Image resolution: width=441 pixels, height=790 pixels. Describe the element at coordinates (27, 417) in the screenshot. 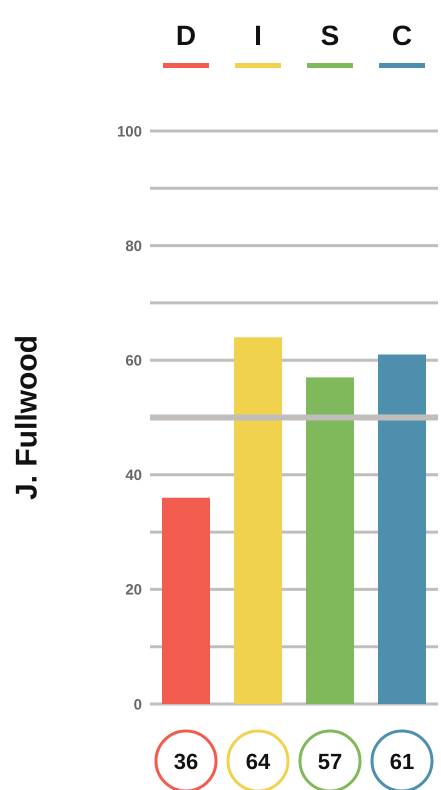

I see `y-axis-title: J. Fullwood` at that location.